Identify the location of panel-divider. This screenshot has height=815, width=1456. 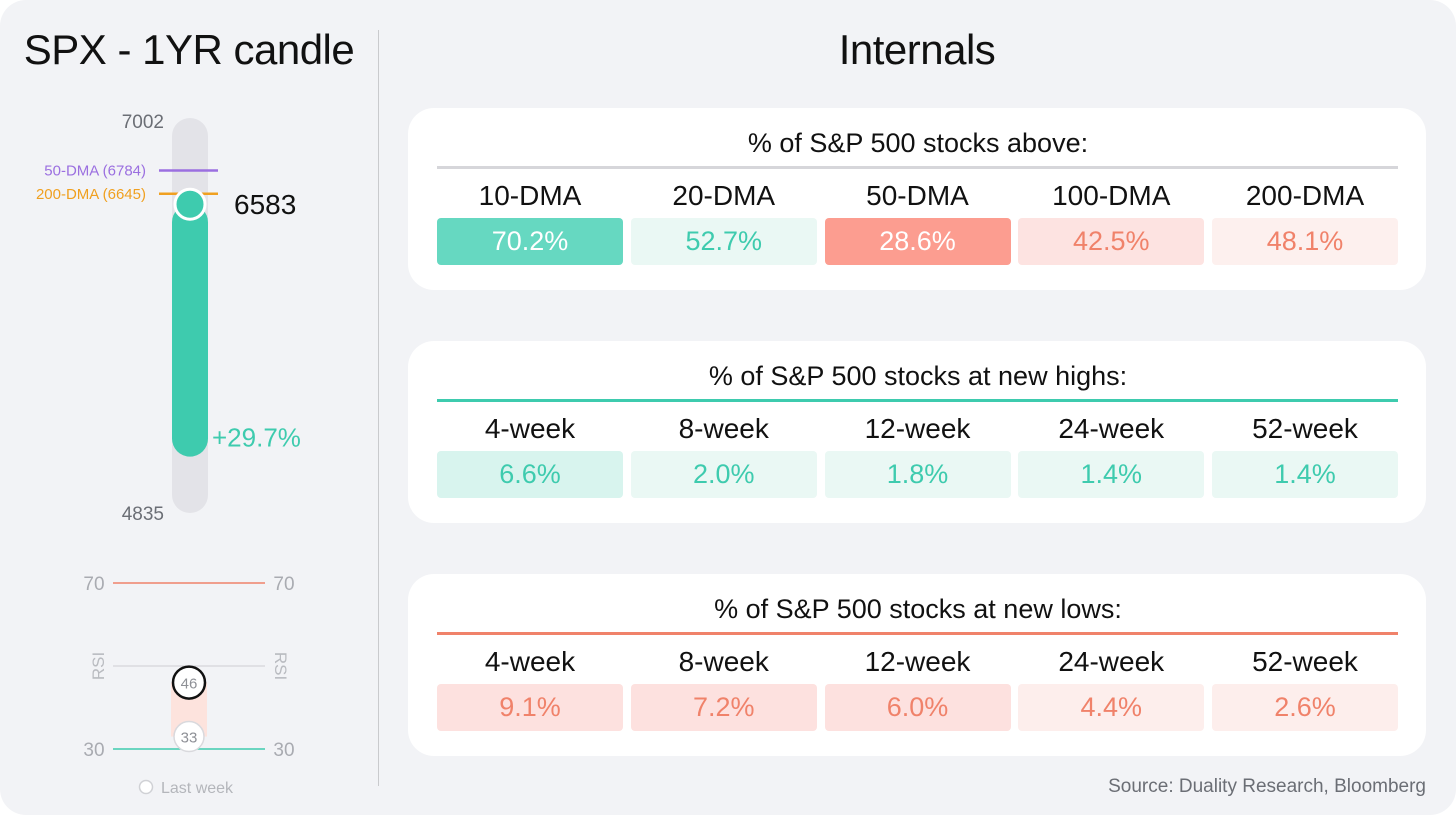
(378, 408).